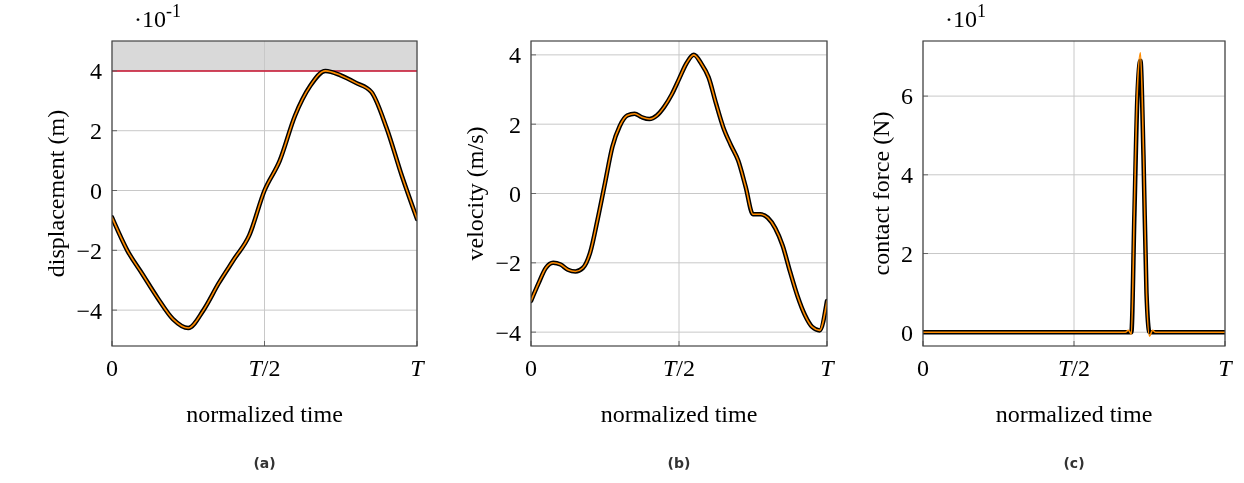 The image size is (1244, 483). I want to click on text: (c), so click(1074, 463).